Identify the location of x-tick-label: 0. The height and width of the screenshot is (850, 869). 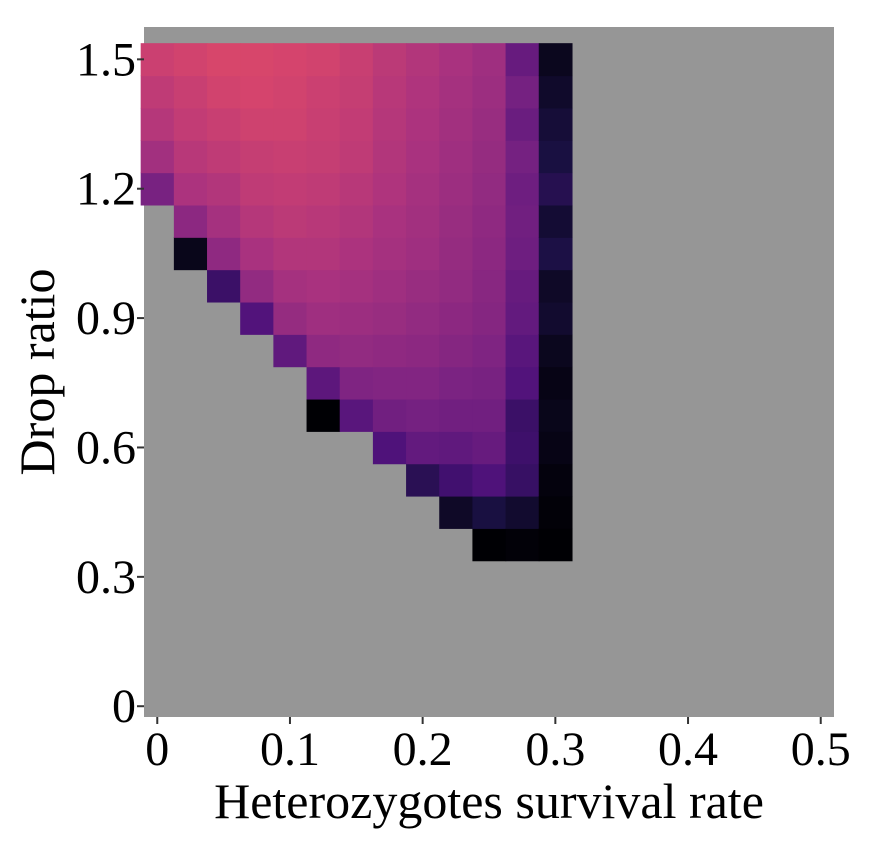
(157, 749).